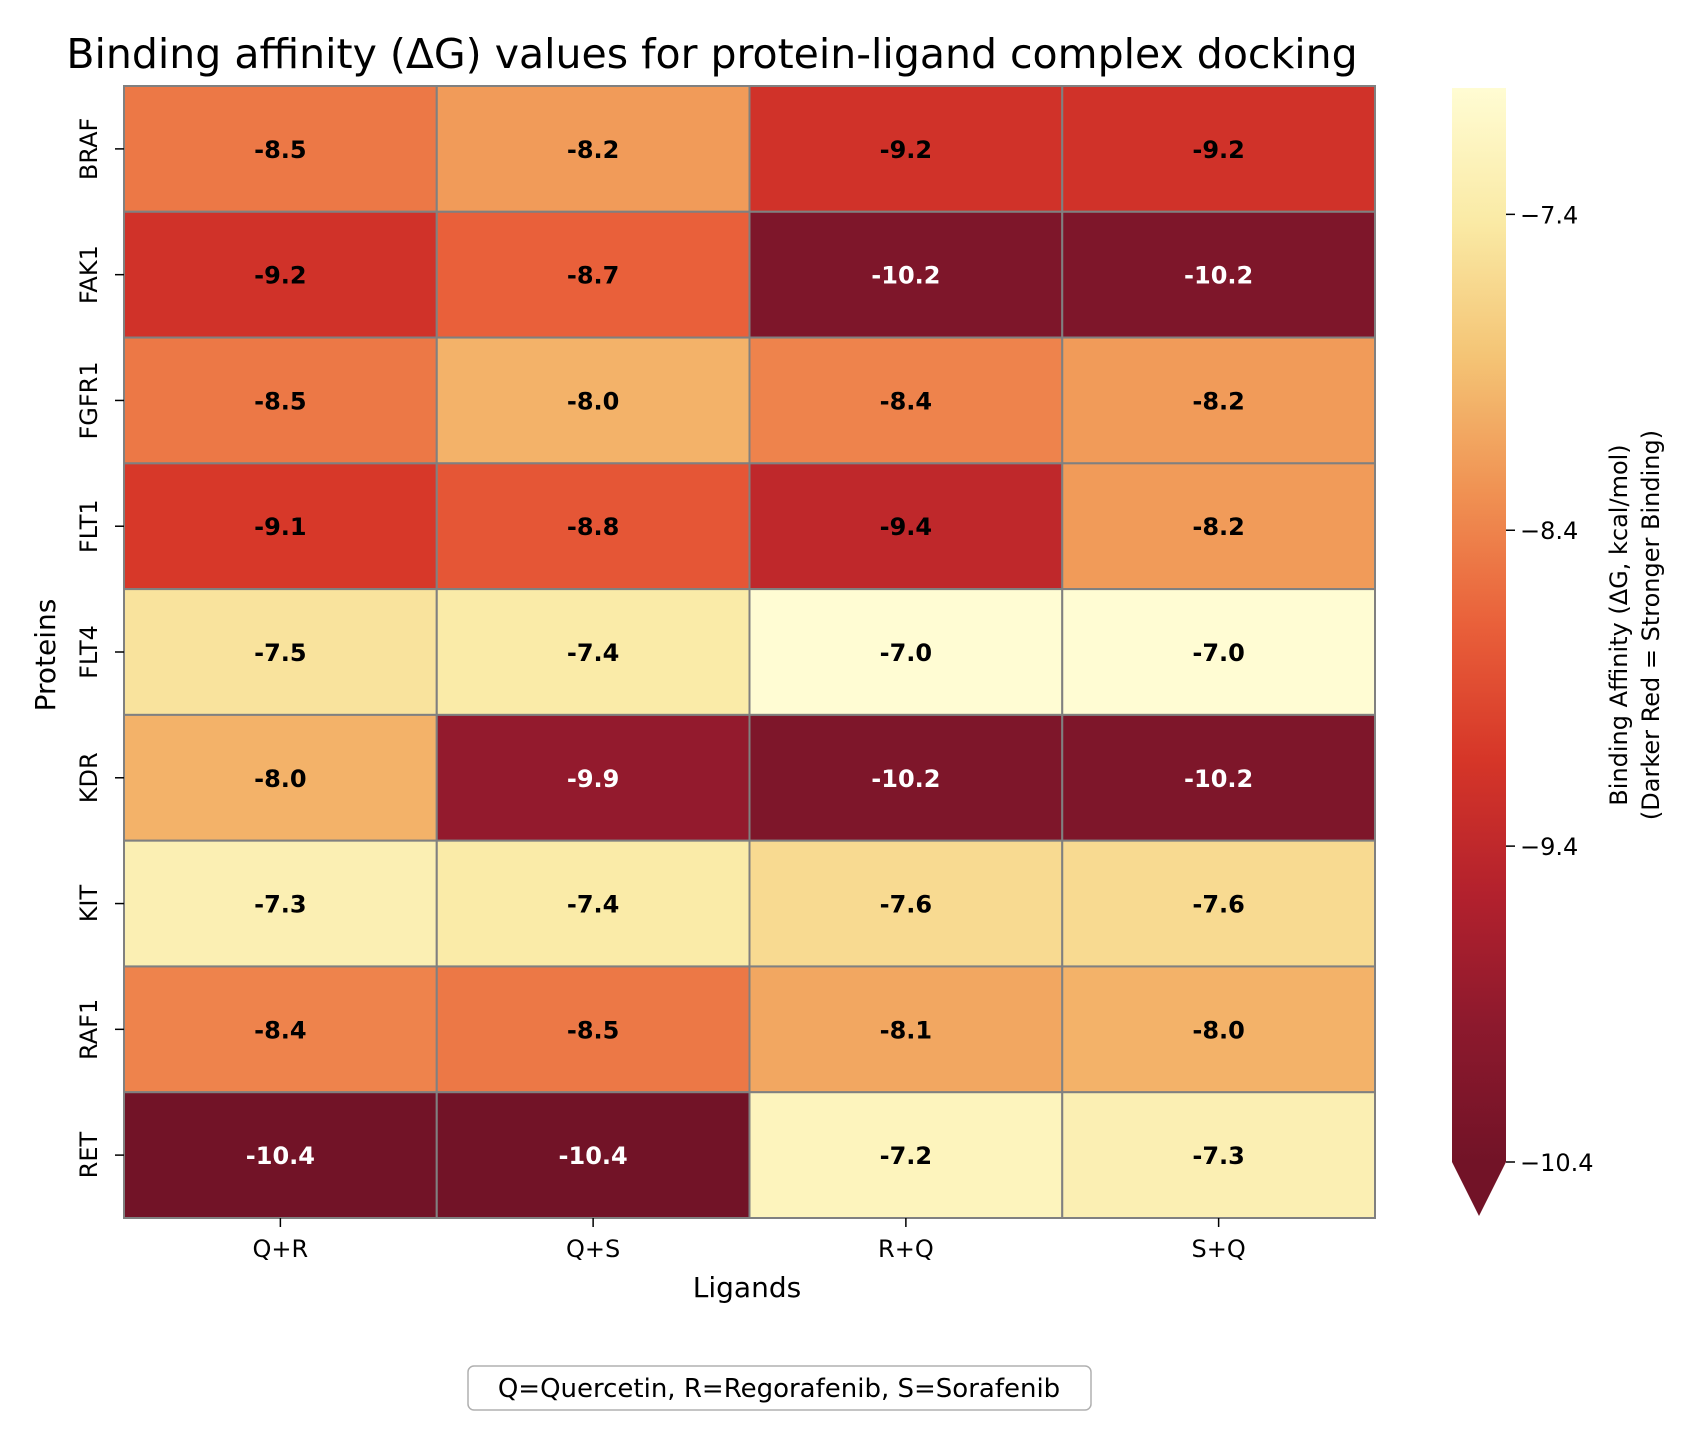  What do you see at coordinates (1479, 1189) in the screenshot?
I see `colorbar-extension` at bounding box center [1479, 1189].